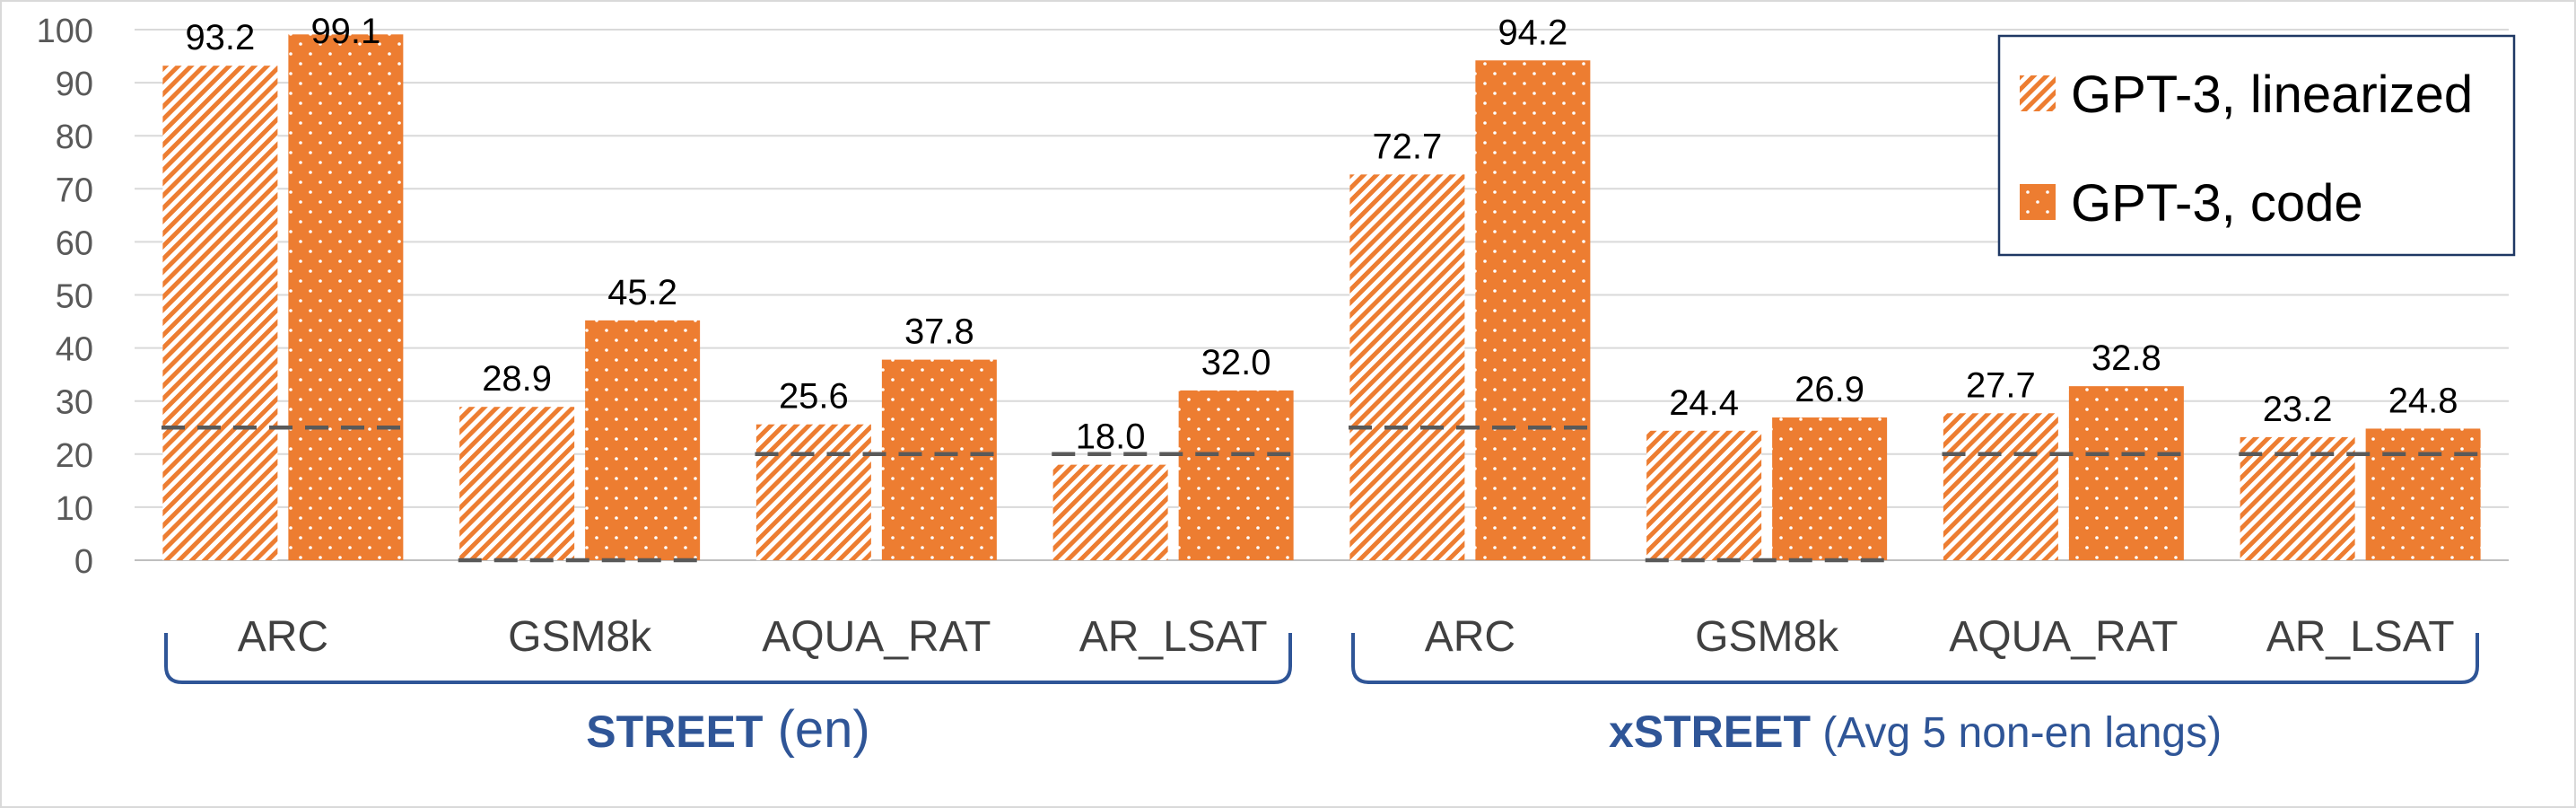 The height and width of the screenshot is (808, 2576). I want to click on data-label: 26.9, so click(1829, 390).